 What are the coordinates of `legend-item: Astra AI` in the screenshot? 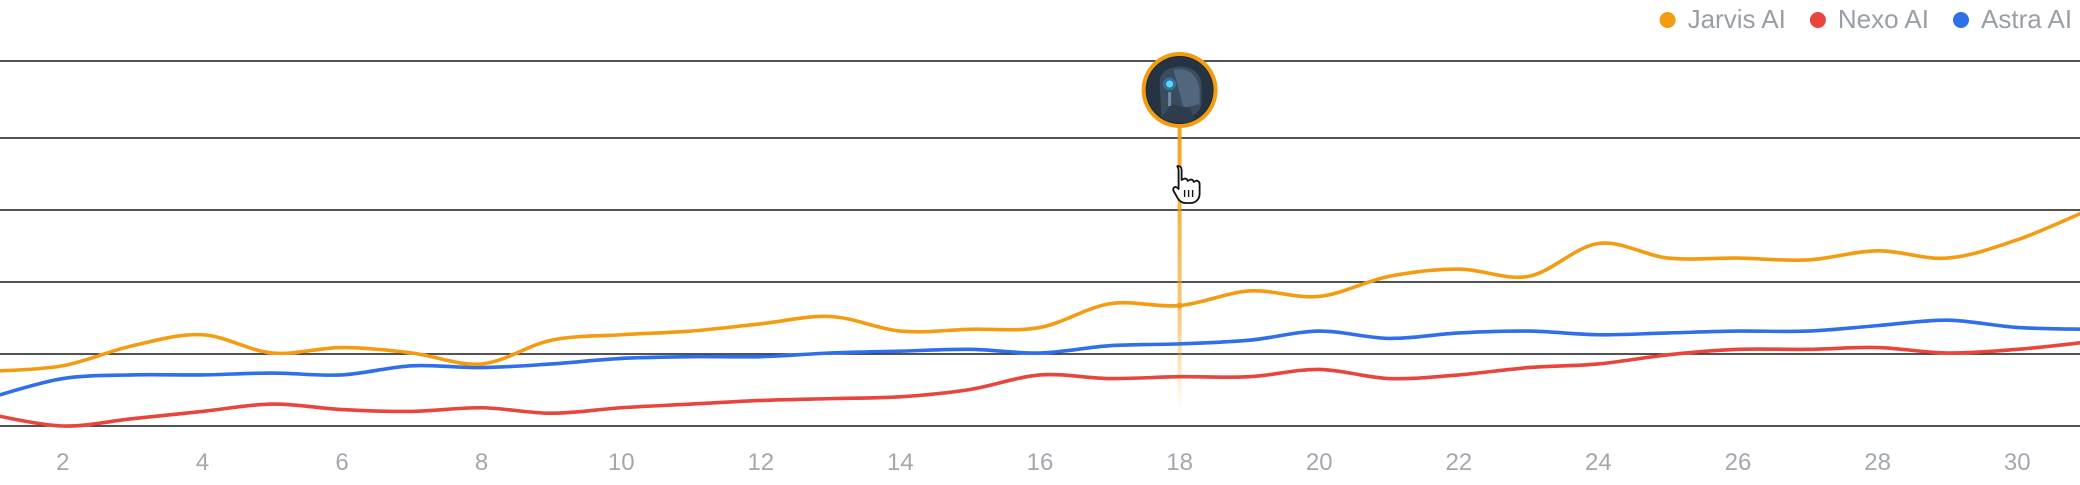 It's located at (2012, 19).